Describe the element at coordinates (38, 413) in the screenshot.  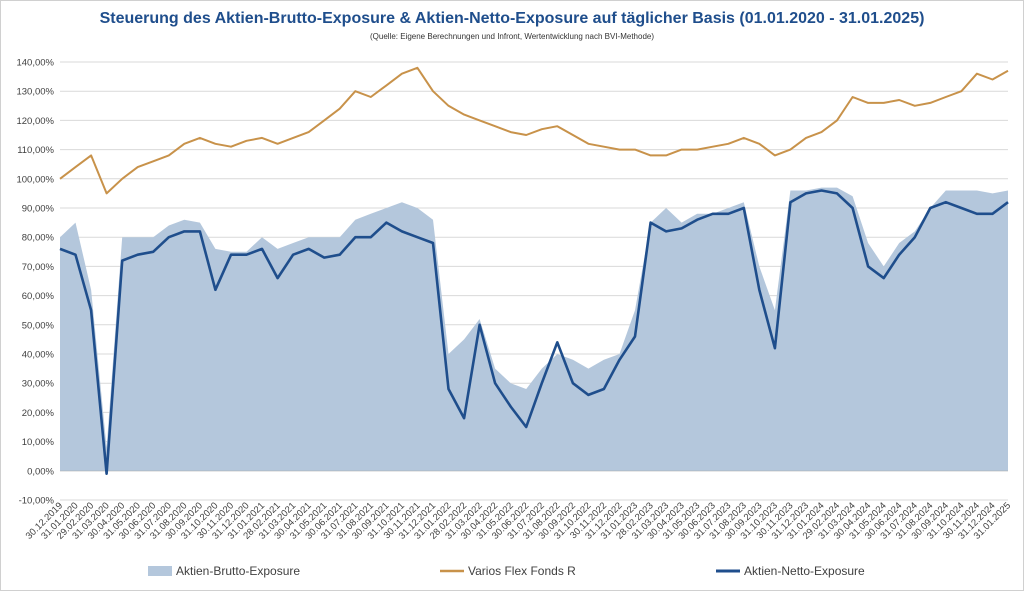
I see `y-tick-label: 20,00%` at that location.